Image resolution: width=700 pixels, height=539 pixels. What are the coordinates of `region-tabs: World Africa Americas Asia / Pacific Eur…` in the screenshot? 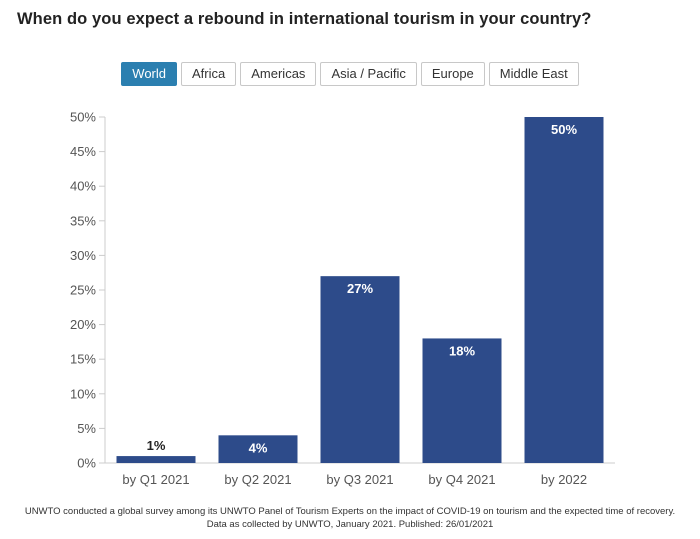 It's located at (350, 74).